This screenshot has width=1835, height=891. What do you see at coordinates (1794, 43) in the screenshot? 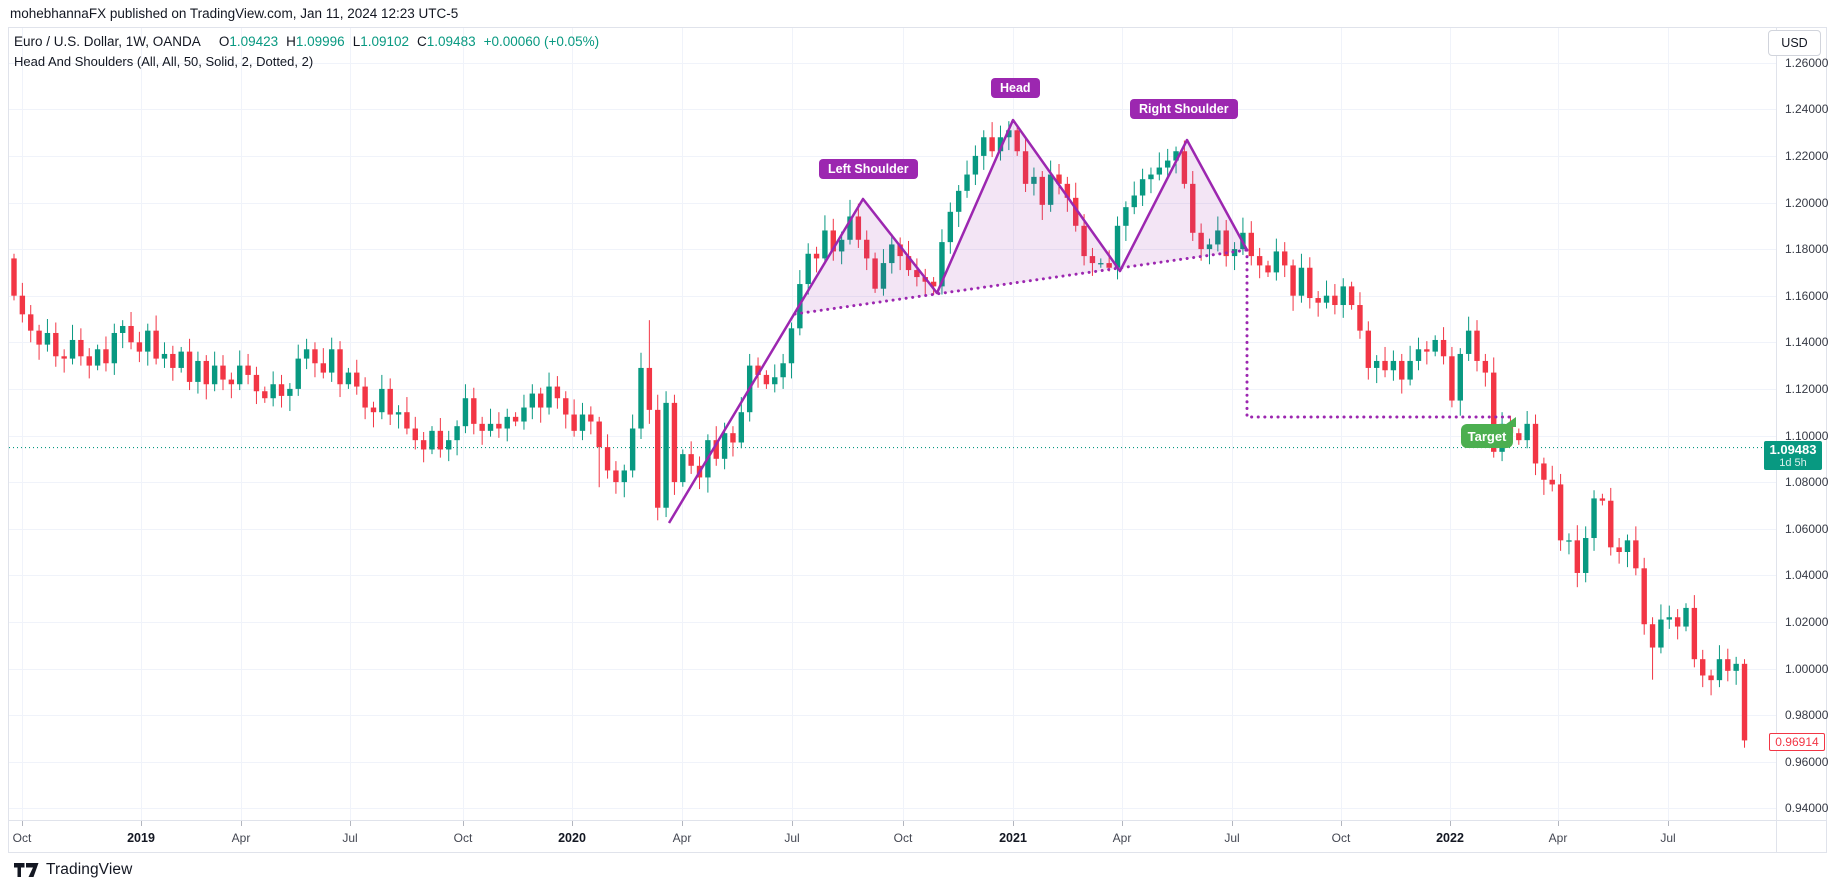
I see `currency-toggle-button: USD` at bounding box center [1794, 43].